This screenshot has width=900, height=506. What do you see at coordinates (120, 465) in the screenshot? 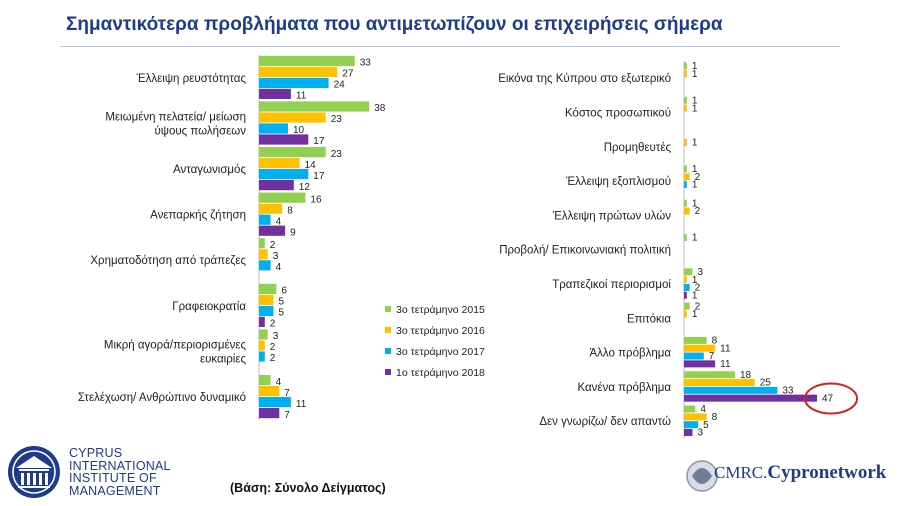
I see `cim-line-2: INTERNATIONAL` at bounding box center [120, 465].